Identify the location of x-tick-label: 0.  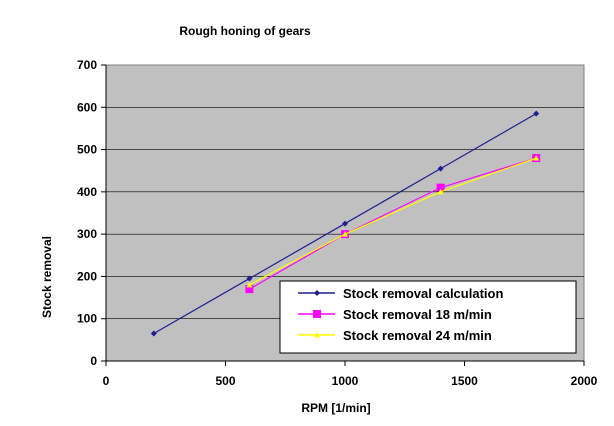
(106, 381).